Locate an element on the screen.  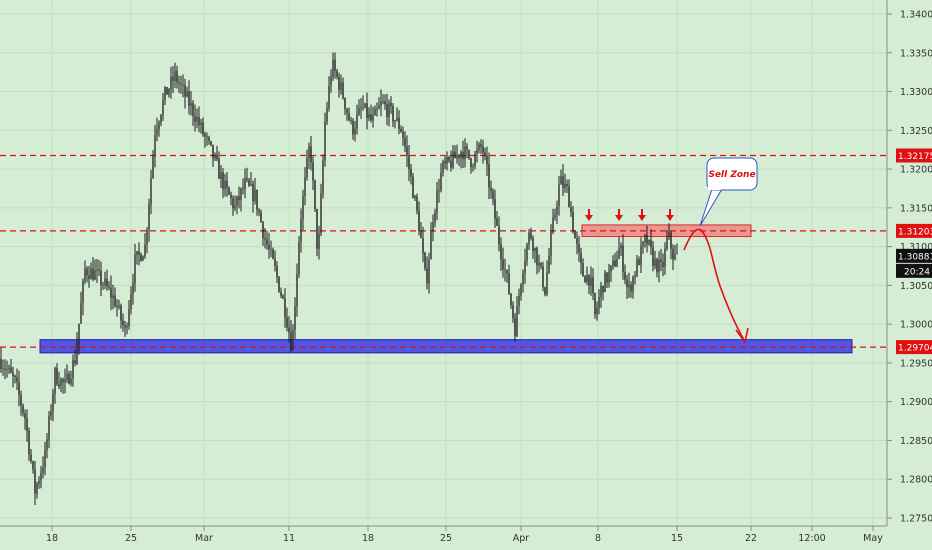
down-arrow-head-icon is located at coordinates (670, 218).